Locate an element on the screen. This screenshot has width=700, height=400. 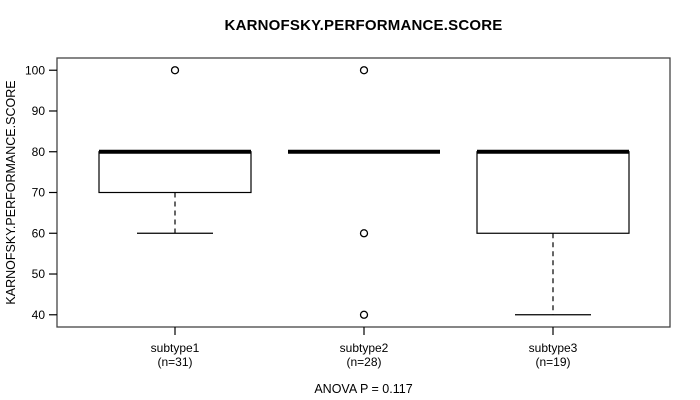
y-axis-label: KARNOFSKY.PERFORMANCE.SCORE is located at coordinates (11, 192).